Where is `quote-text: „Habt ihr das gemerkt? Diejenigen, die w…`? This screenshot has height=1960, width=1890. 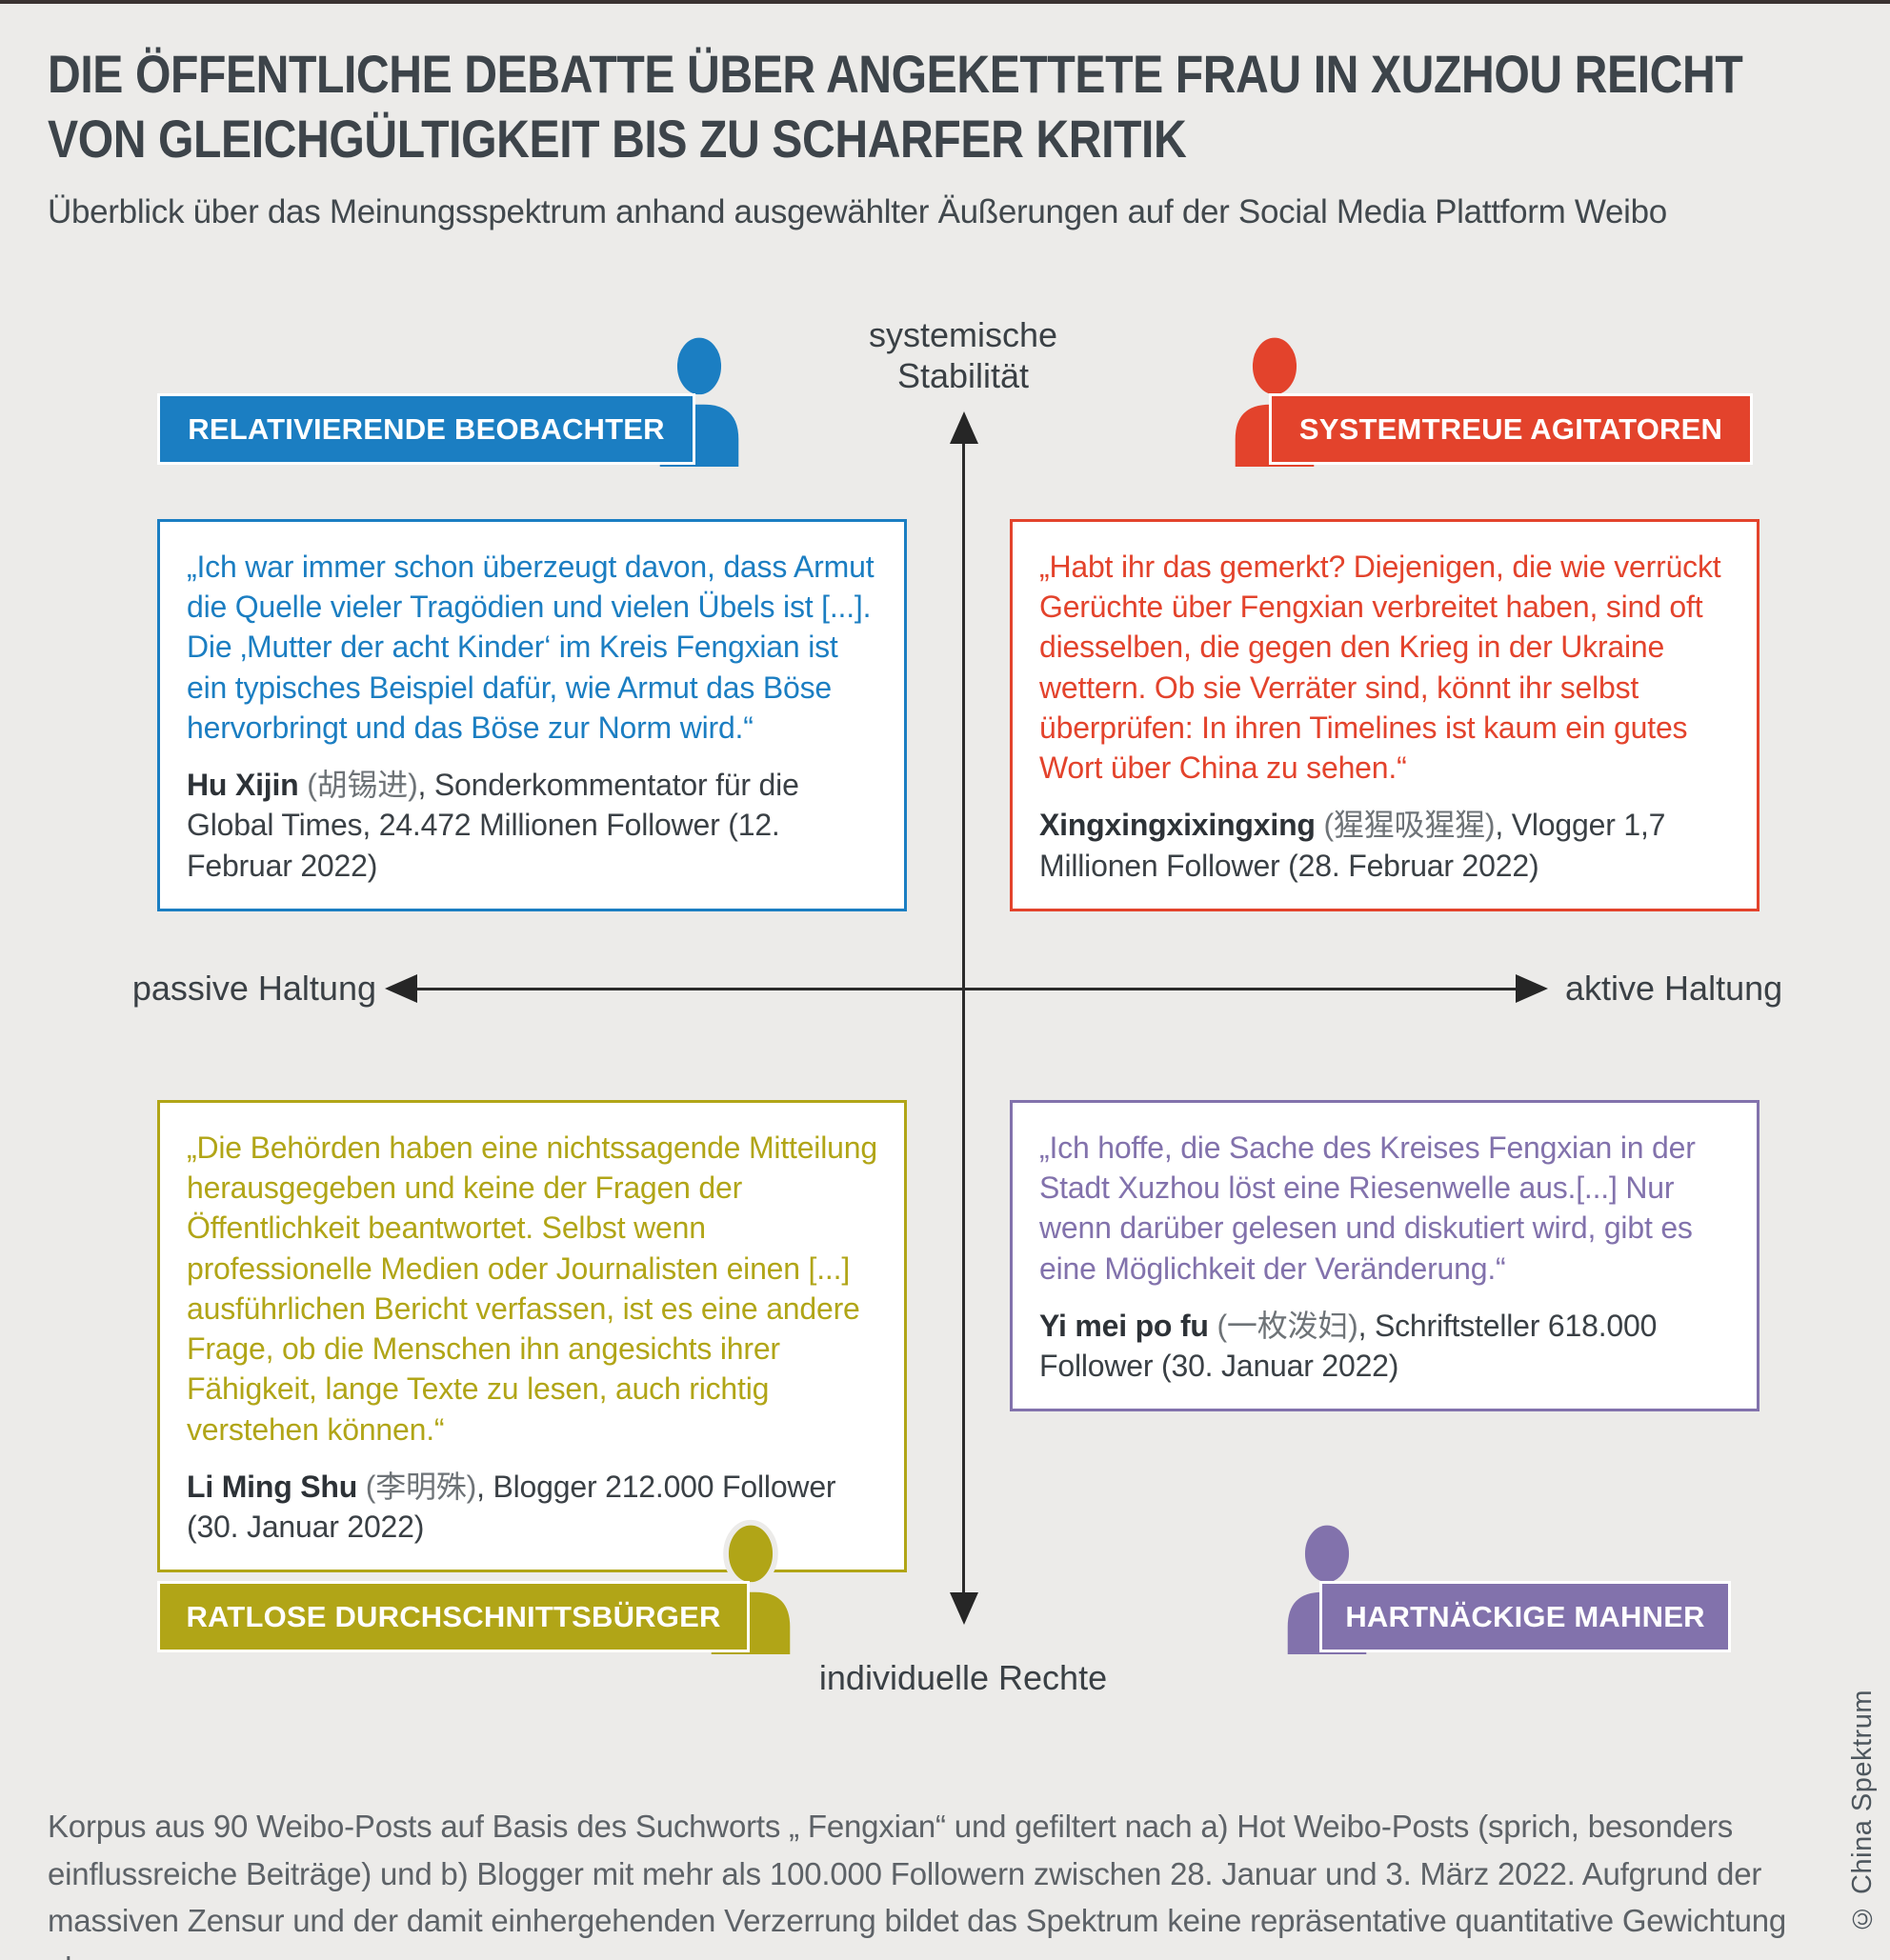 quote-text: „Habt ihr das gemerkt? Diejenigen, die w… is located at coordinates (1380, 668).